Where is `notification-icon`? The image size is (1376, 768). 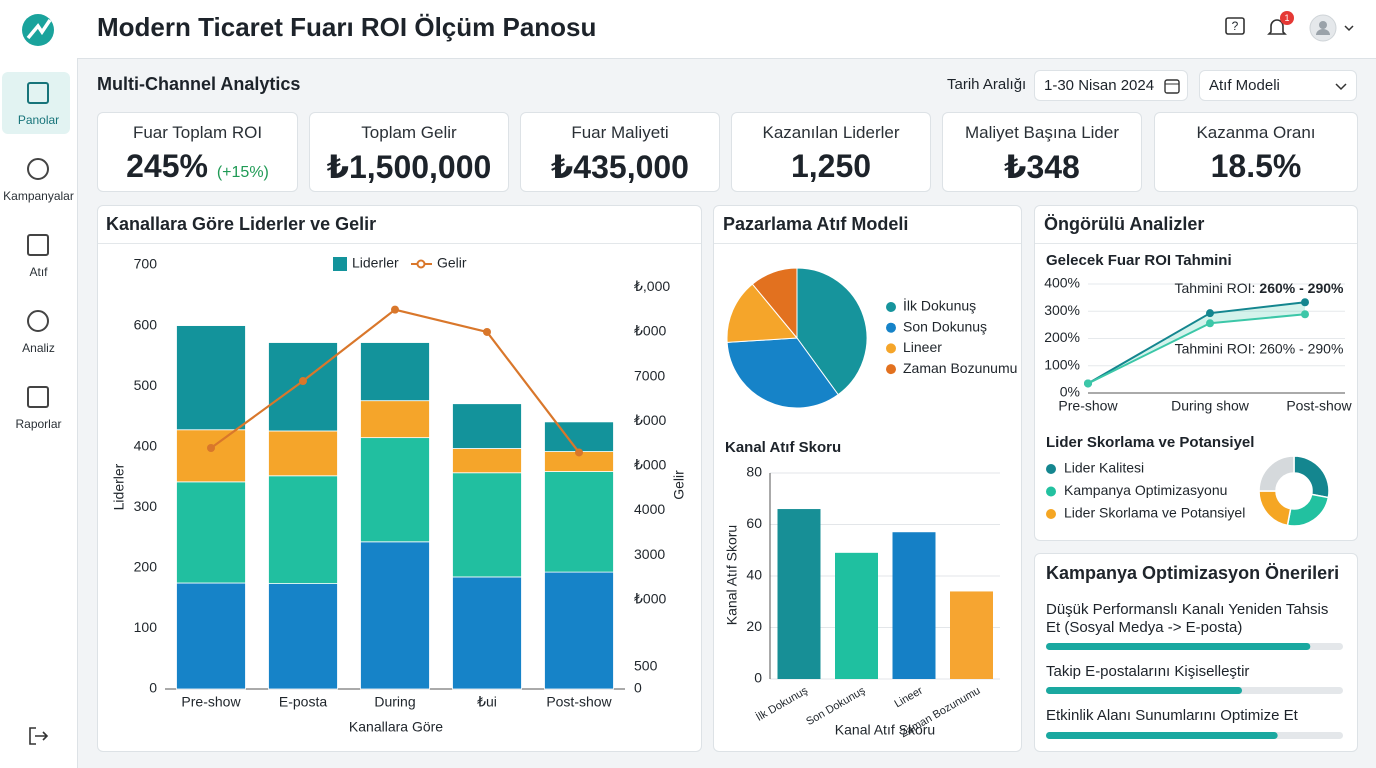
notification-icon is located at coordinates (1277, 27).